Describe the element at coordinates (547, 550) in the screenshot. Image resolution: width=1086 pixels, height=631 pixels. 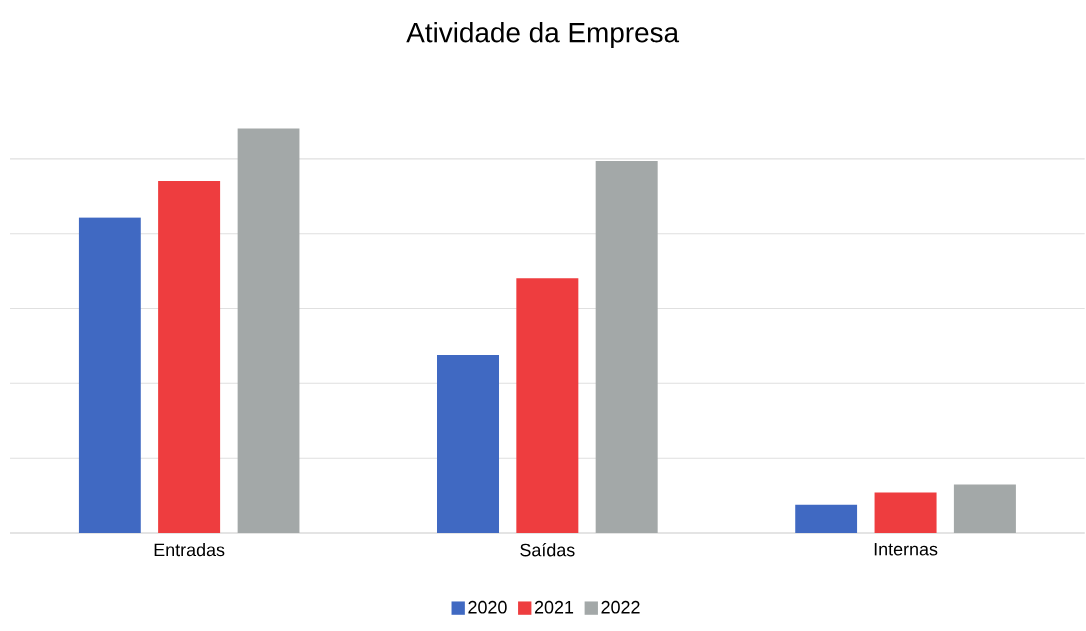
I see `x-tick-label: Saídas` at that location.